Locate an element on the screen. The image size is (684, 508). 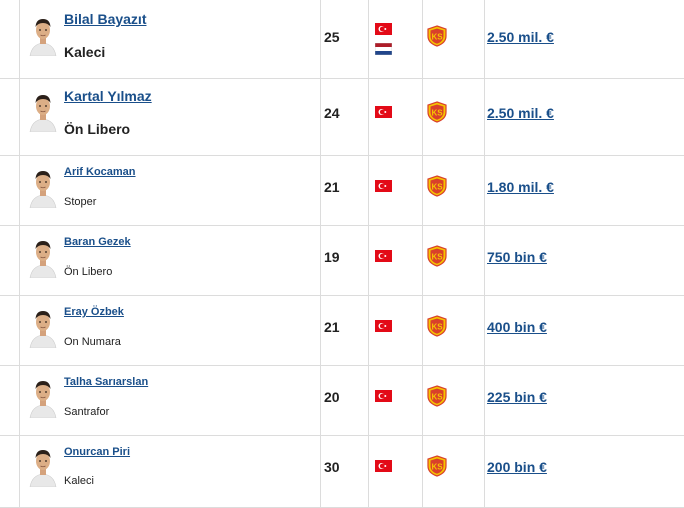
table-row: Arif Kocaman Stoper 21 1.80 mil. € is located at coordinates (342, 191).